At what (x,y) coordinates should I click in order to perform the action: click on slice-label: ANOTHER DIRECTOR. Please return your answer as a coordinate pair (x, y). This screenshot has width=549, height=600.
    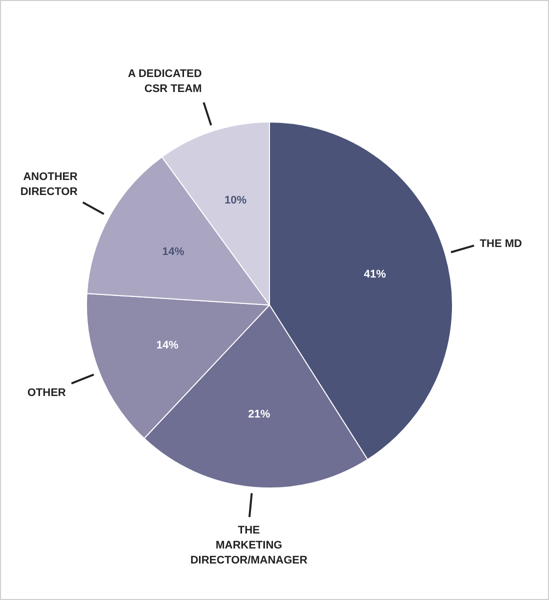
    Looking at the image, I should click on (49, 184).